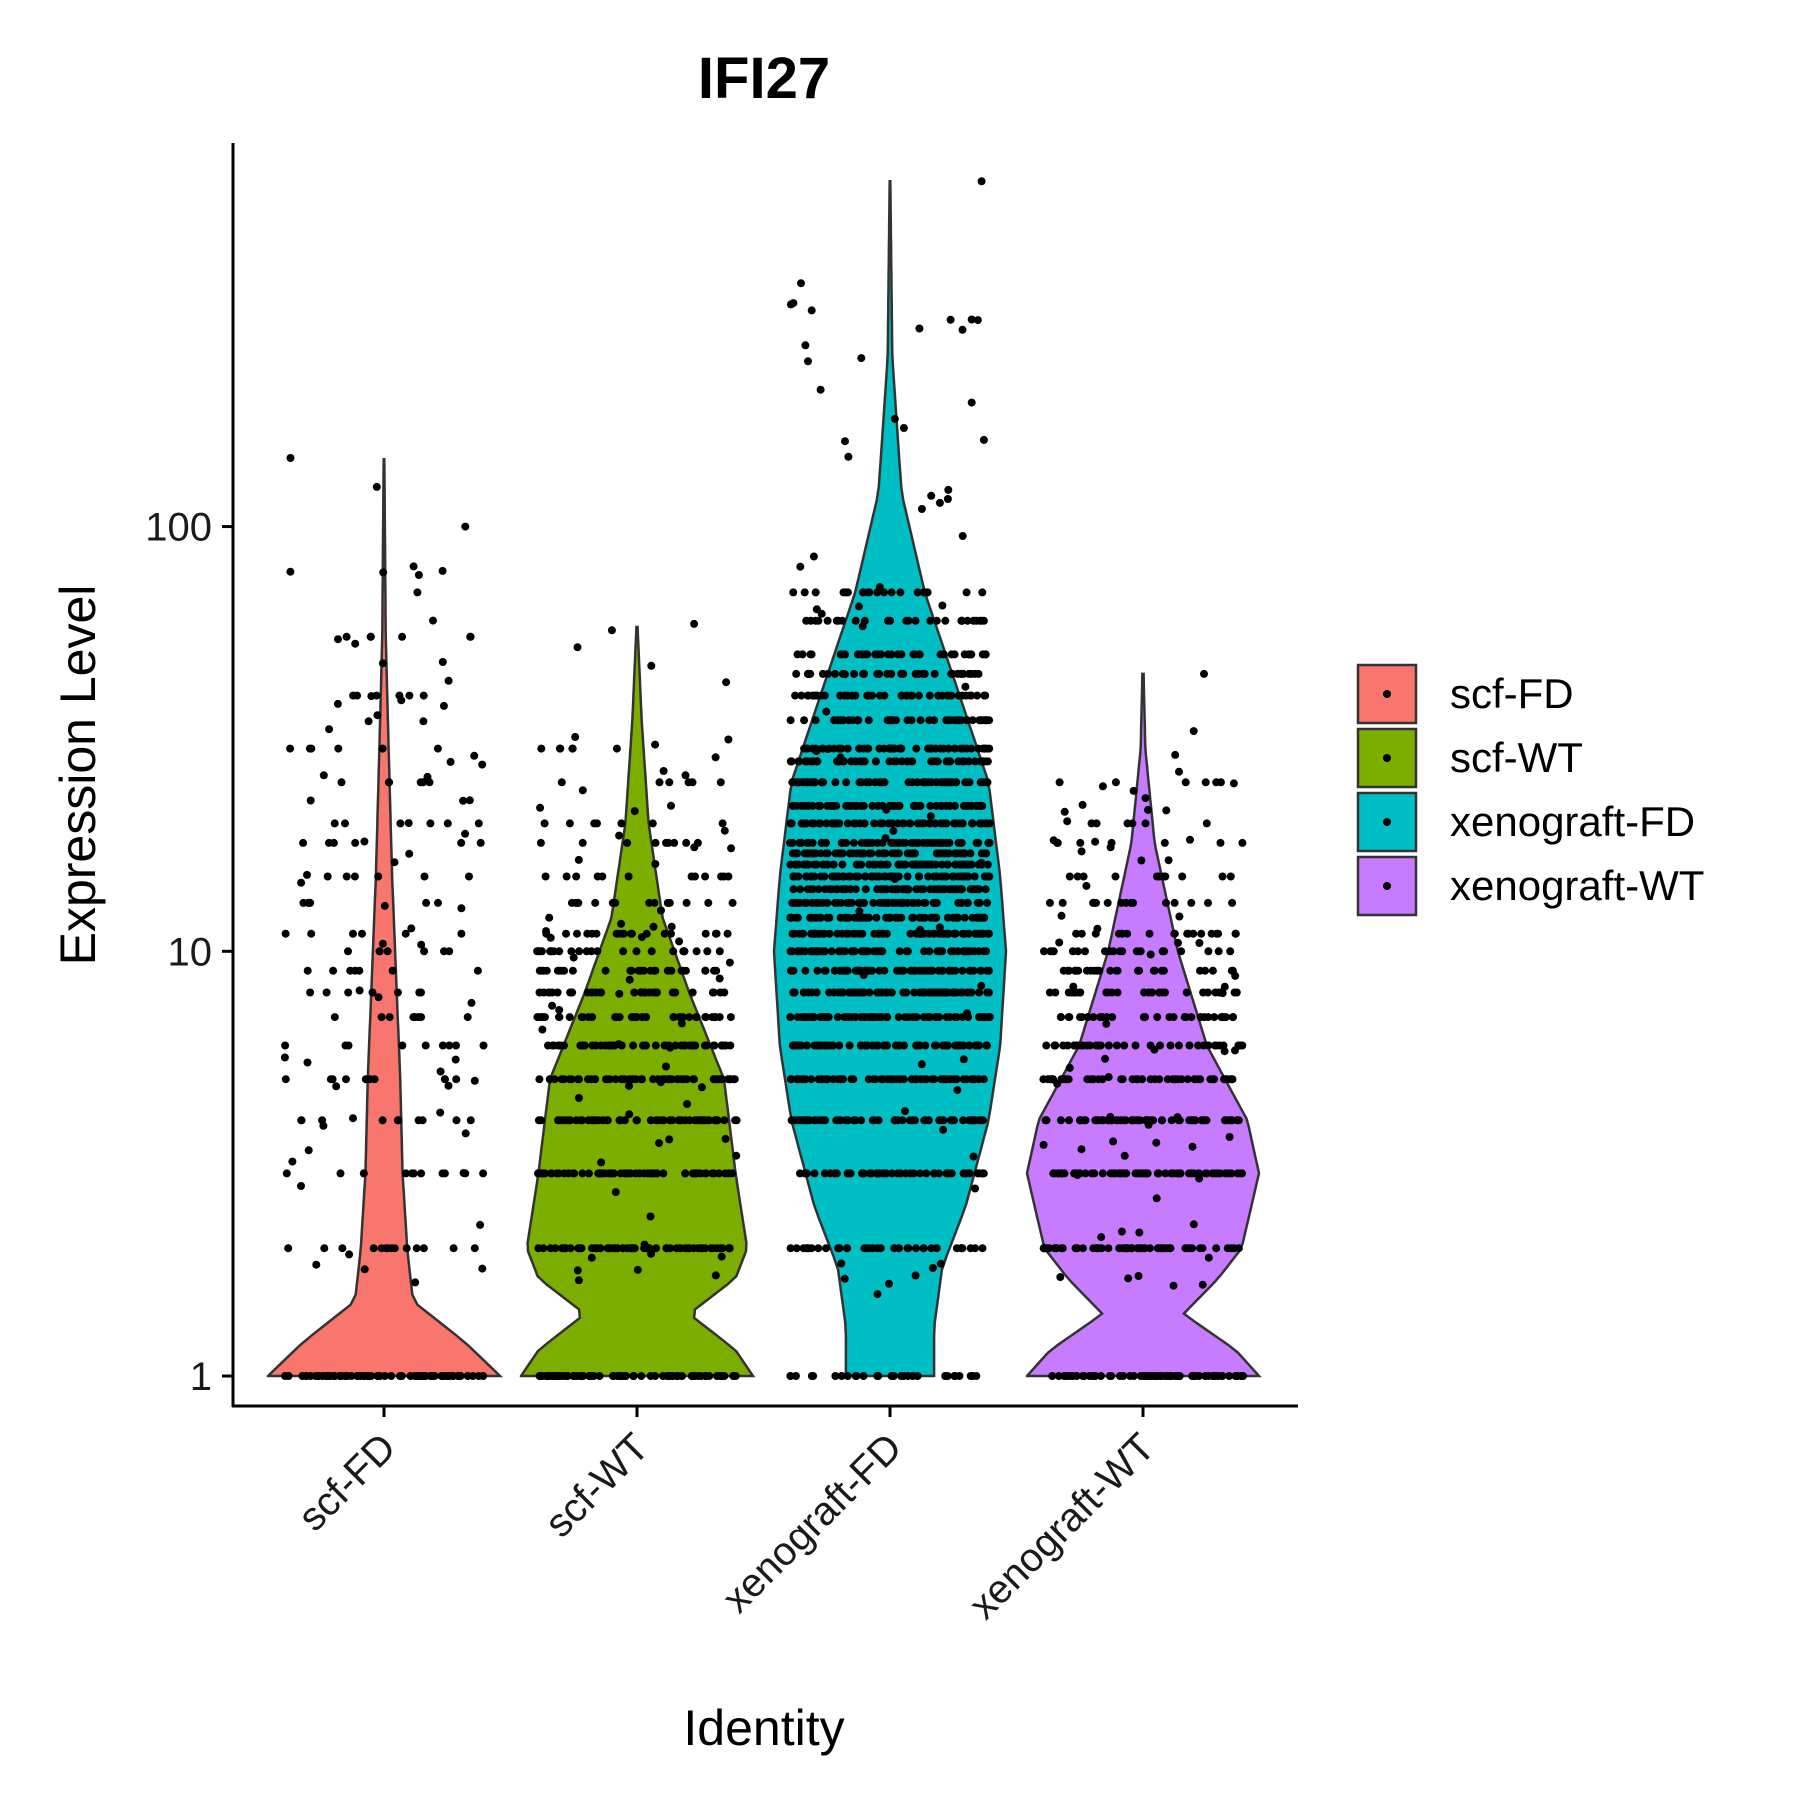  What do you see at coordinates (178, 528) in the screenshot?
I see `y-tick-label: 100` at bounding box center [178, 528].